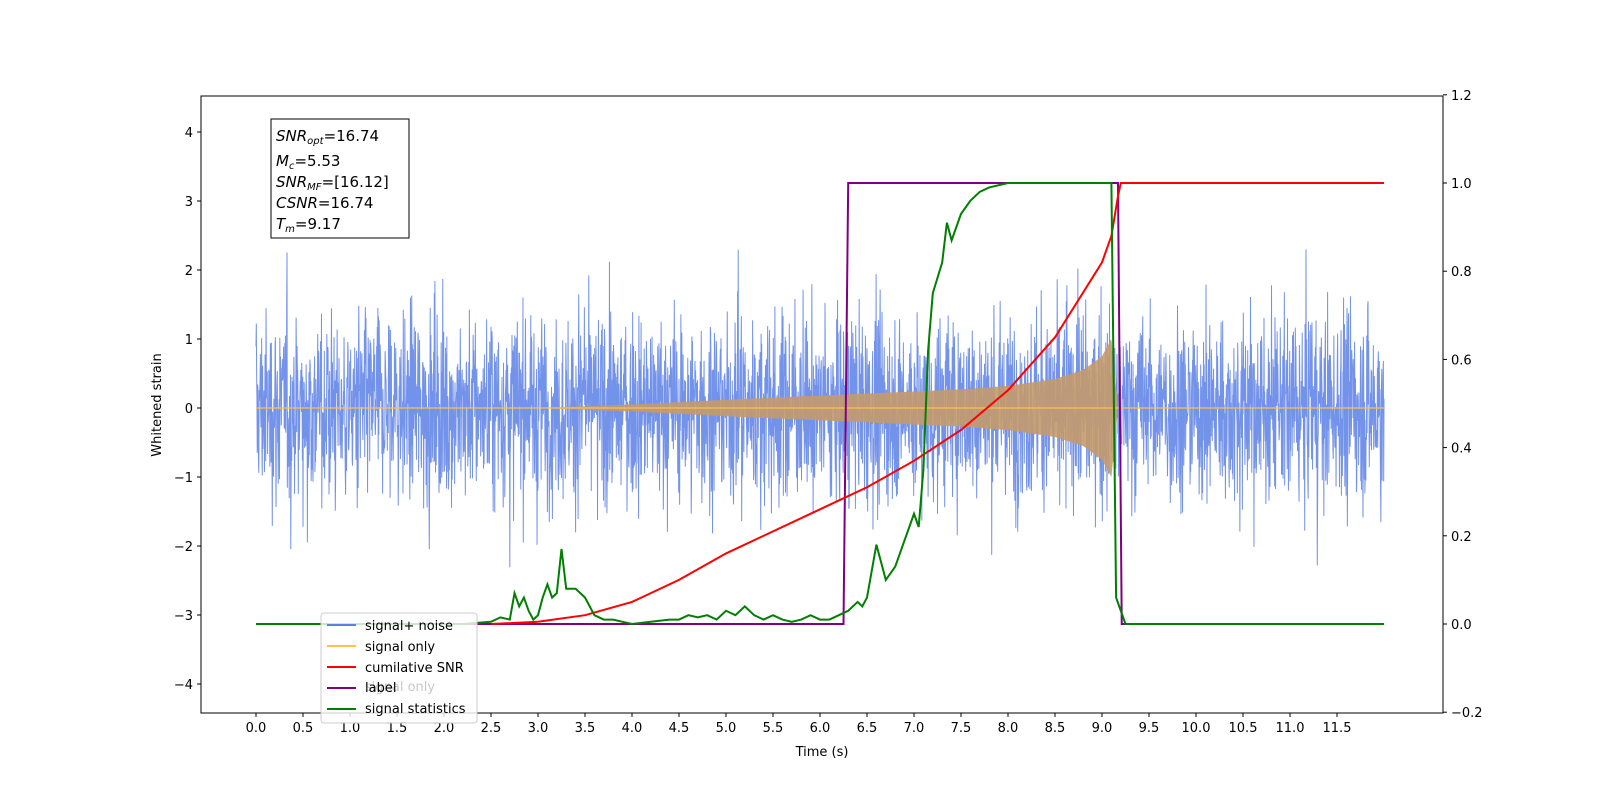  Describe the element at coordinates (308, 225) in the screenshot. I see `annotation-tm: Tm=9.17` at that location.